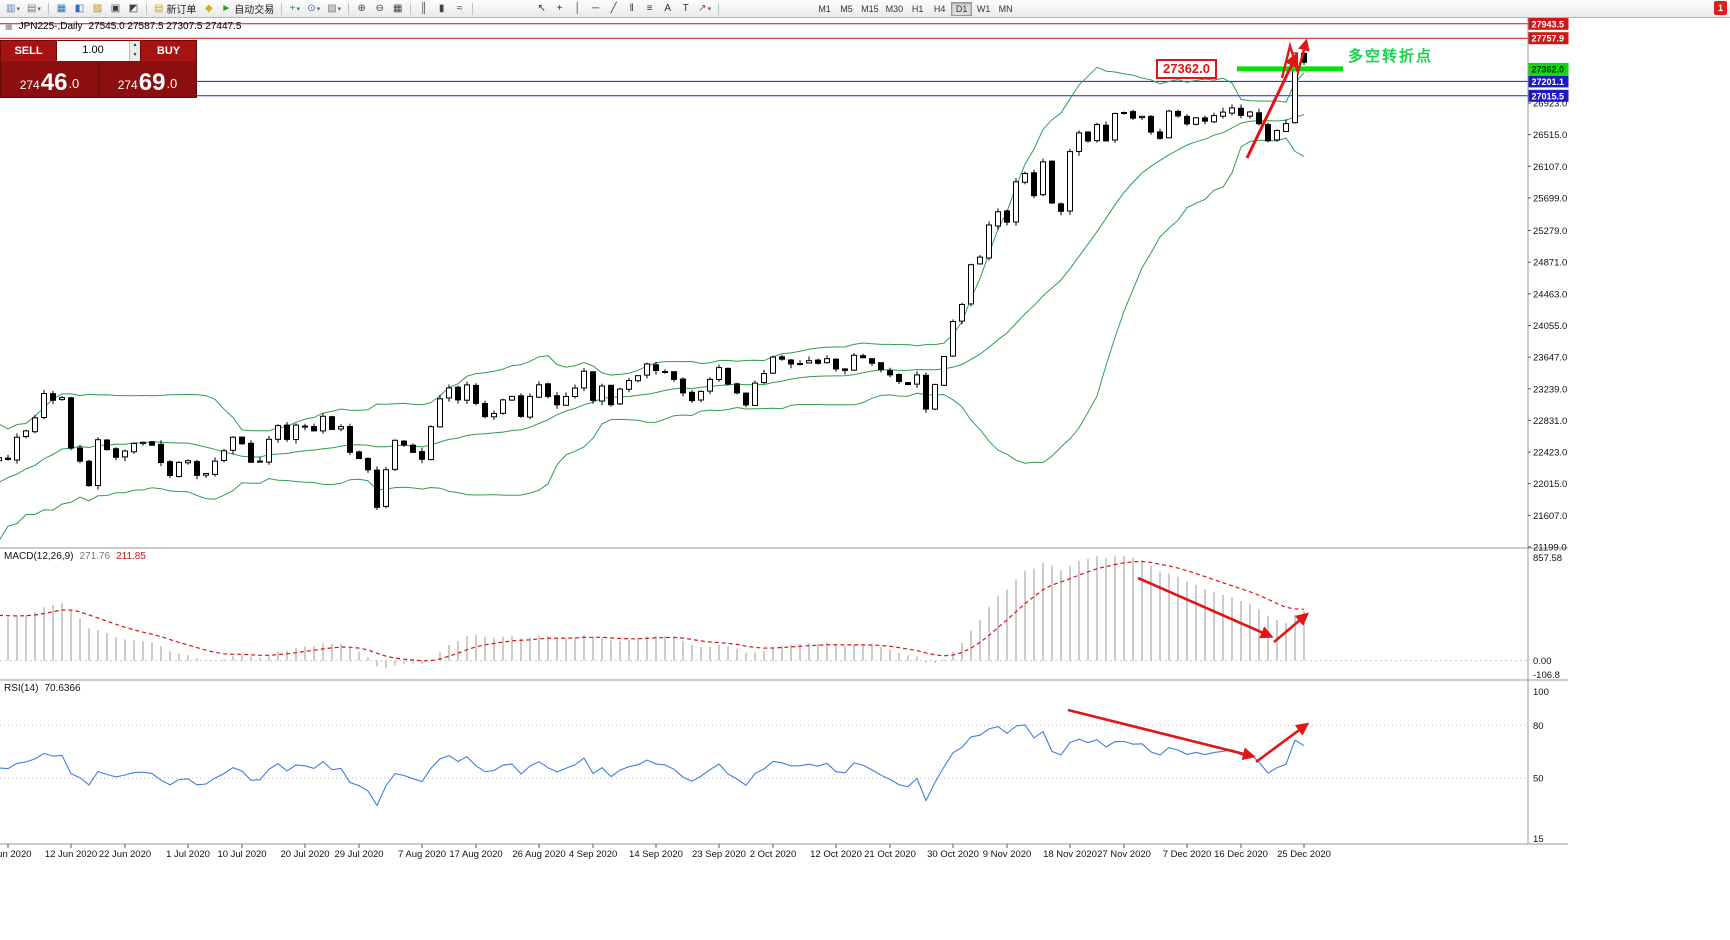  What do you see at coordinates (125, 854) in the screenshot?
I see `svg-text: 22 Jun 2020` at bounding box center [125, 854].